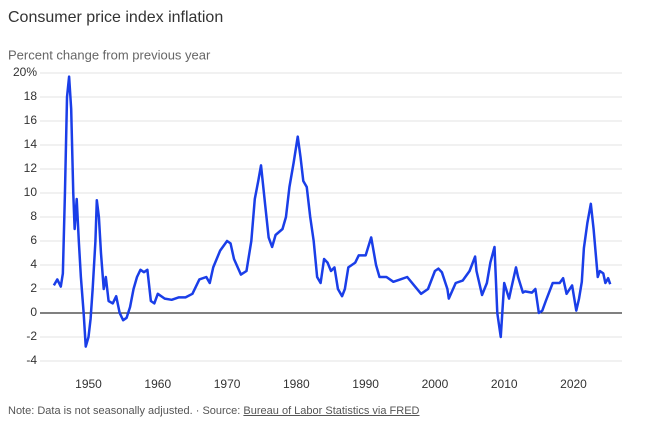 This screenshot has height=431, width=646. I want to click on y-tick-label: 16, so click(31, 120).